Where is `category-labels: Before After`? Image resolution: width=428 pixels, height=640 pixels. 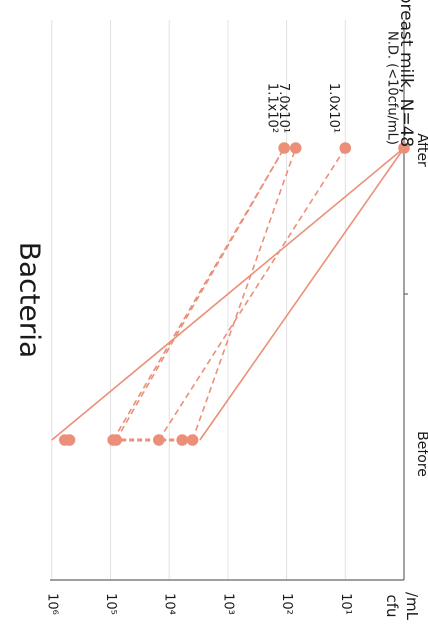 category-labels: Before After is located at coordinates (421, 305).